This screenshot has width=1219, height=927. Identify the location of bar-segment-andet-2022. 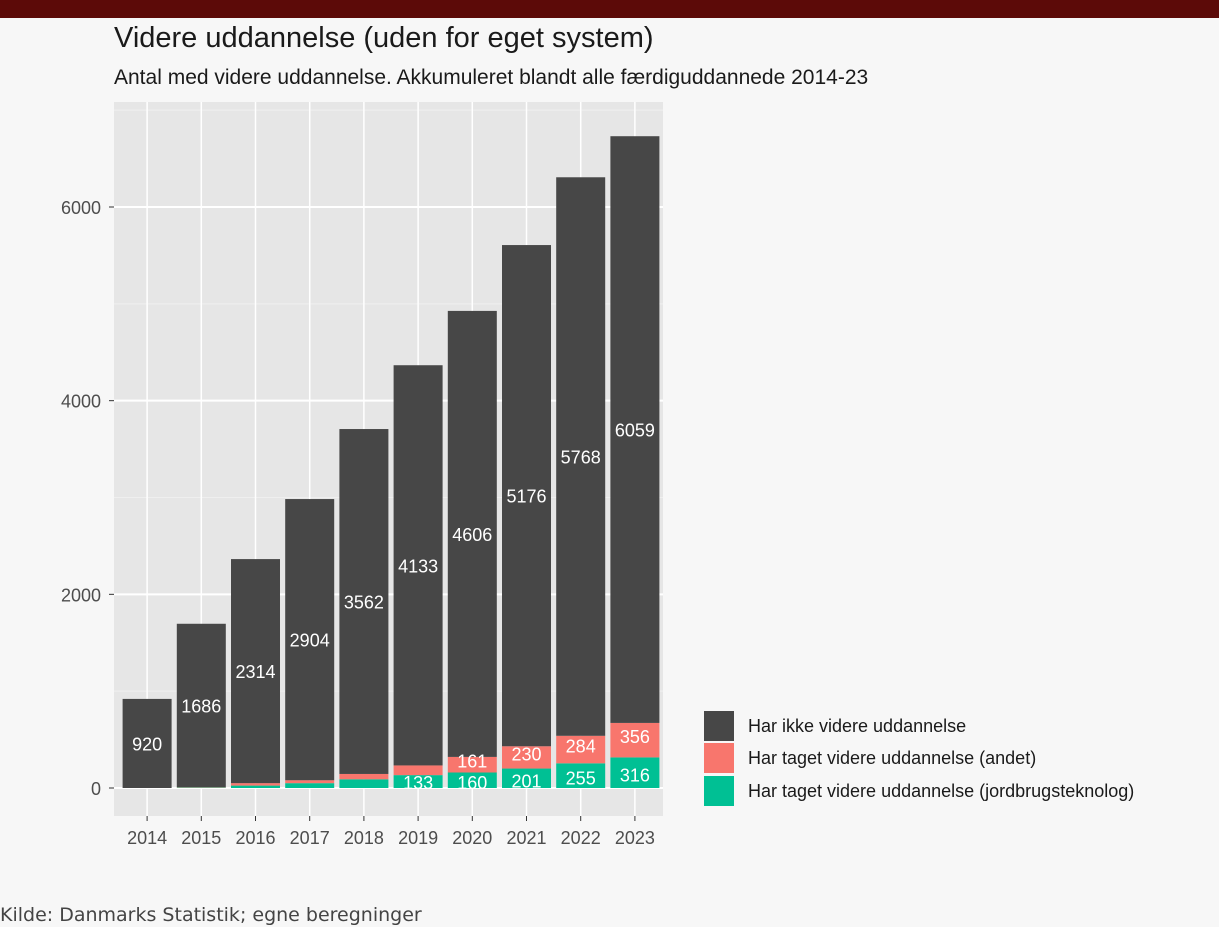
(581, 749).